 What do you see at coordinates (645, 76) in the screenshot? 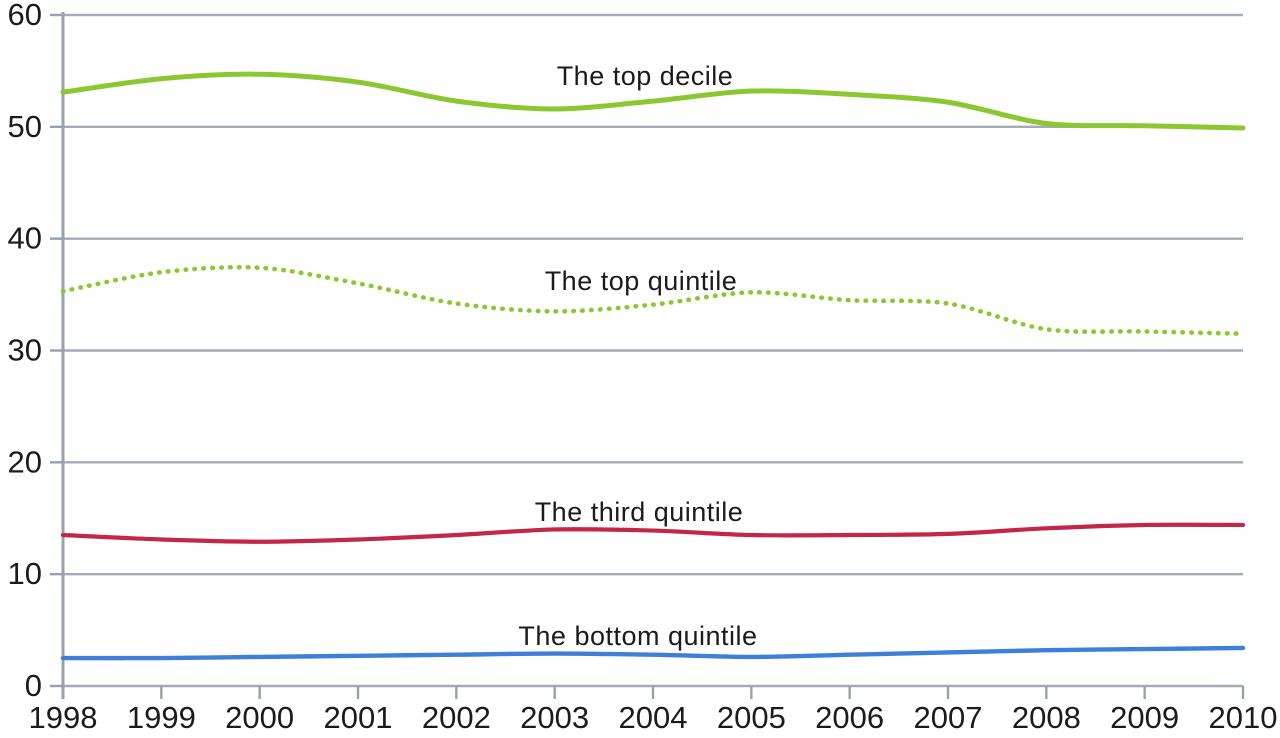
I see `series-label-the-top-decile: The top decile` at bounding box center [645, 76].